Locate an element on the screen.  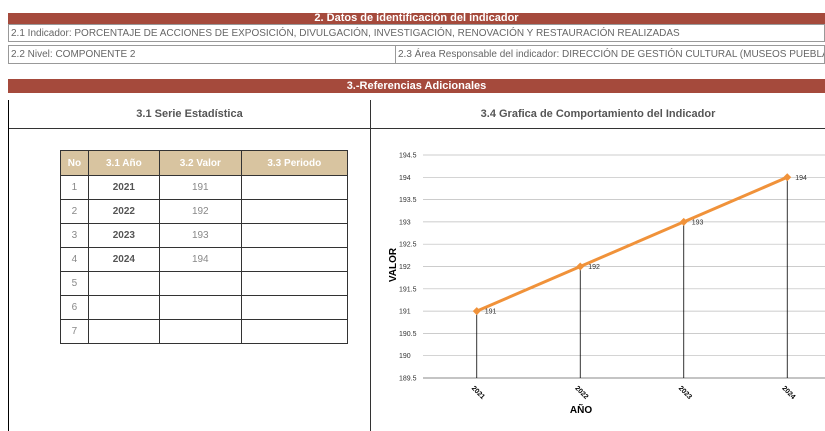
y-tick-label: 191.5 is located at coordinates (408, 289).